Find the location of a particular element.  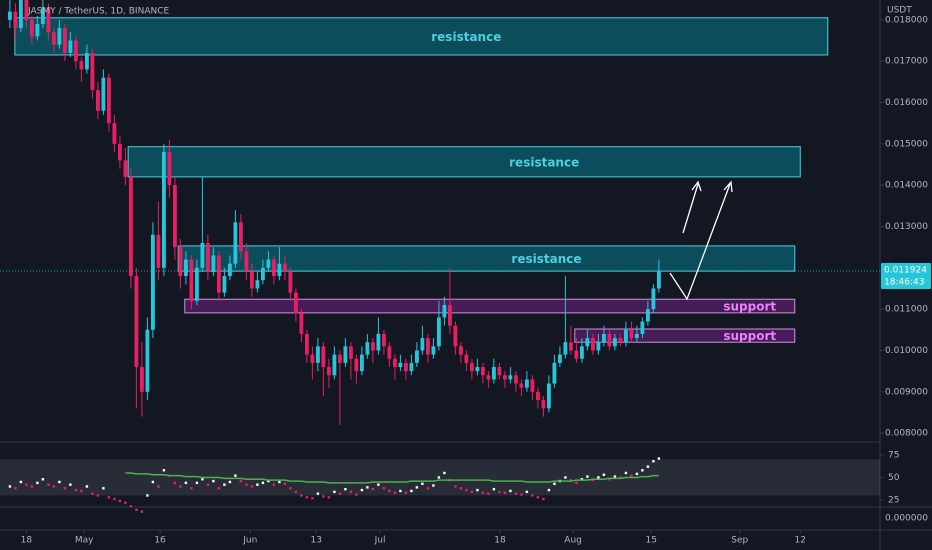

indicator-tick-label: 50 is located at coordinates (894, 478).